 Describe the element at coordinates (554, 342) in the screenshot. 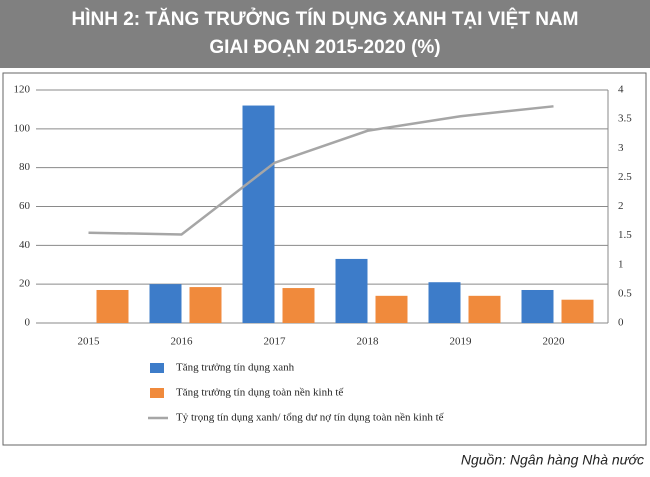

I see `x-tick-label: 2020` at that location.